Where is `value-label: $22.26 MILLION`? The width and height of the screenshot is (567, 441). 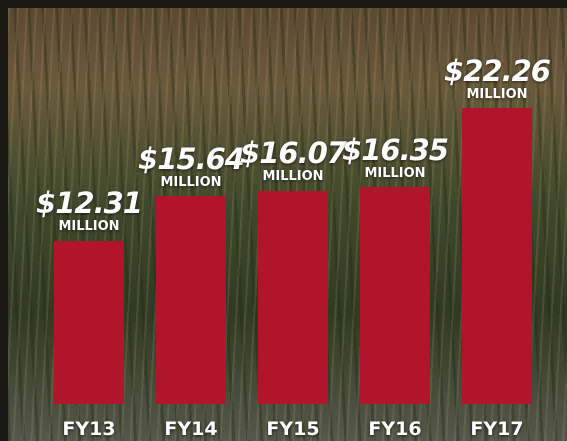
value-label: $22.26 MILLION is located at coordinates (497, 78).